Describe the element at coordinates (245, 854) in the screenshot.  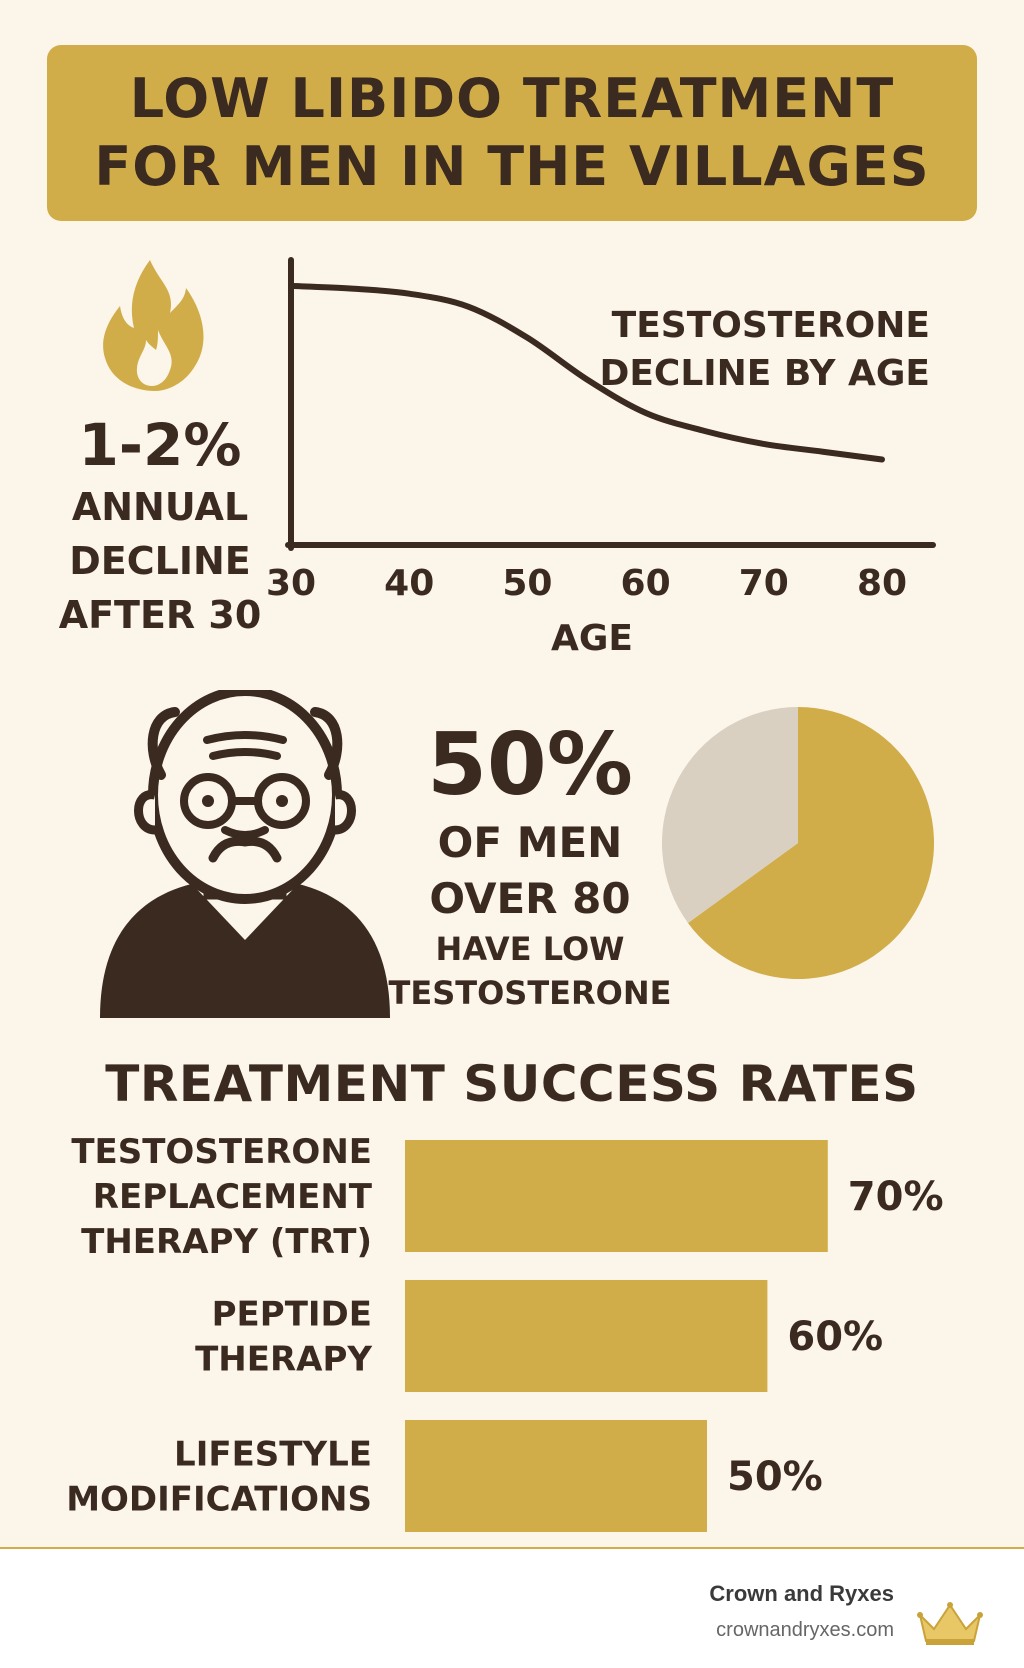
I see `elderly-man-icon` at that location.